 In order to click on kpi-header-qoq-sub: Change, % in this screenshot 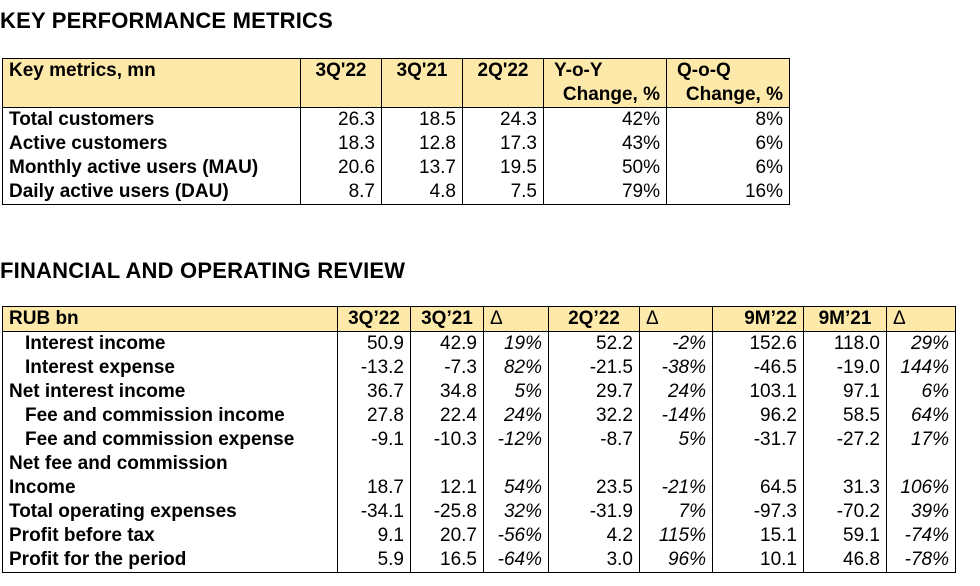, I will do `click(734, 94)`.